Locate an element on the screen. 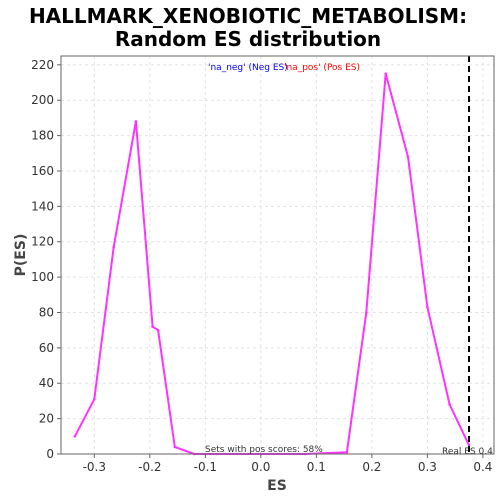 This screenshot has height=500, width=500. x-tick-label: 0.3 is located at coordinates (427, 467).